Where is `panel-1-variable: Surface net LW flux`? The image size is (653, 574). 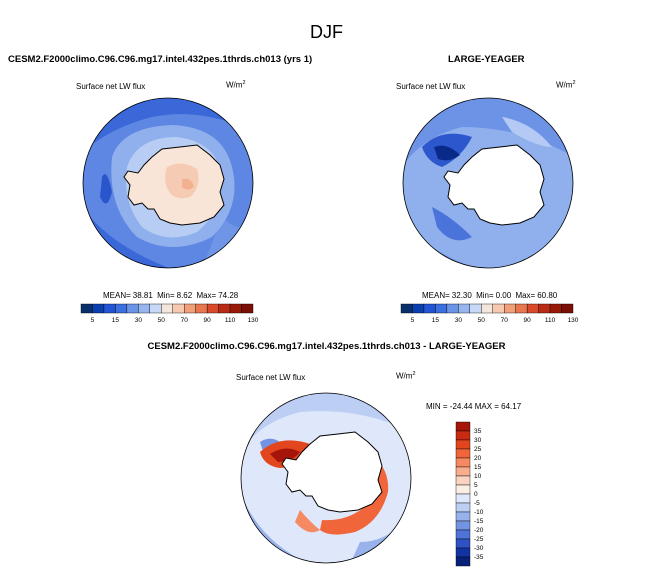 panel-1-variable: Surface net LW flux is located at coordinates (111, 86).